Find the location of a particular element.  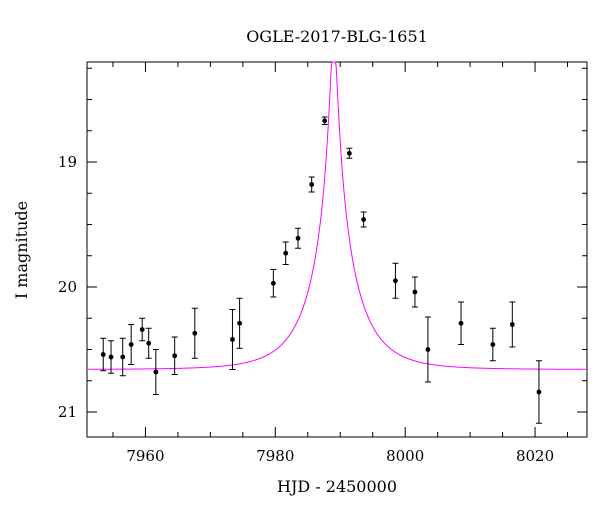

x-tick-label: 8000 is located at coordinates (405, 456).